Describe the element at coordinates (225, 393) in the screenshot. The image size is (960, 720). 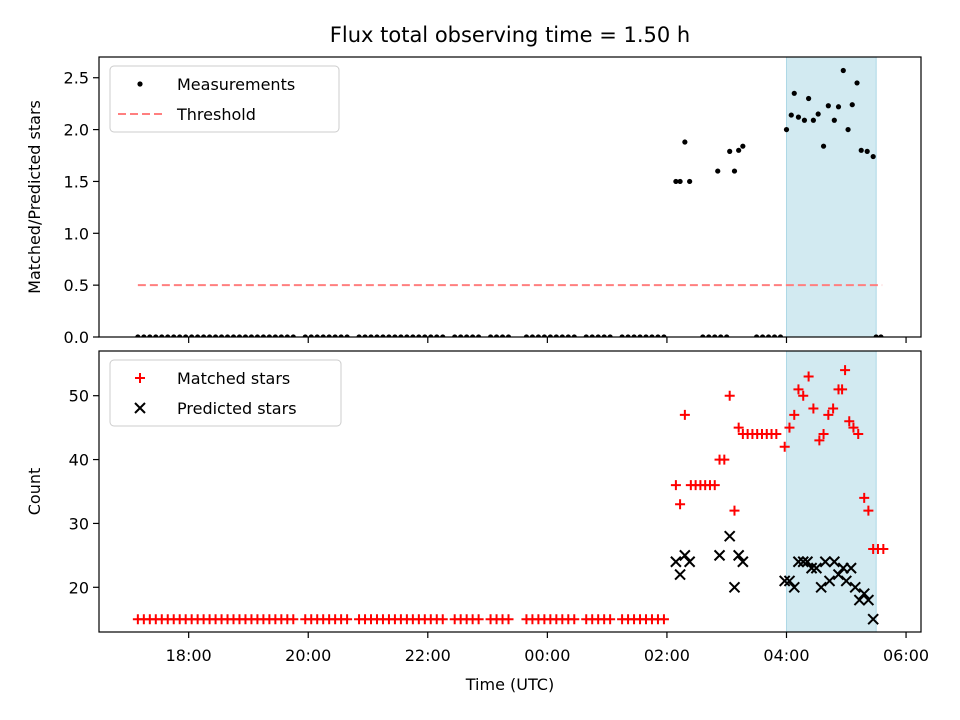
I see `legend: Matched stars Predicted stars` at that location.